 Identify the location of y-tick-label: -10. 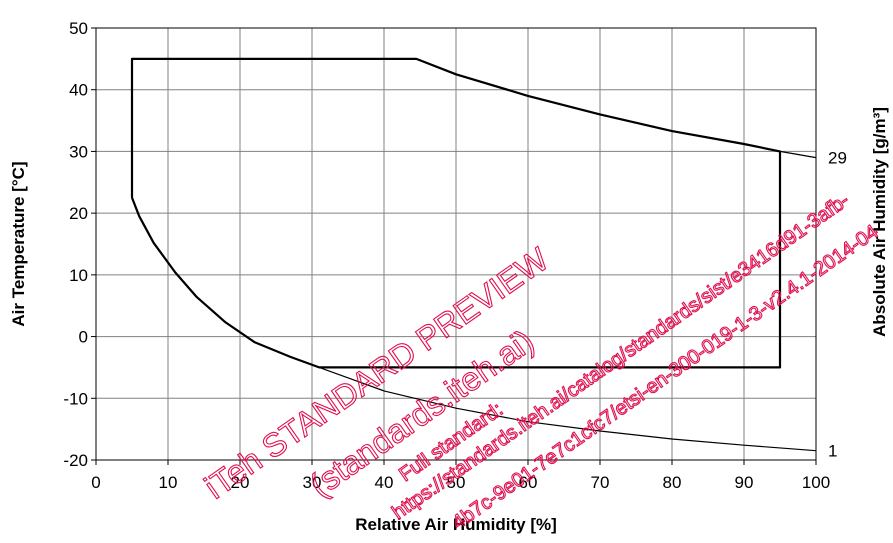
(75, 398).